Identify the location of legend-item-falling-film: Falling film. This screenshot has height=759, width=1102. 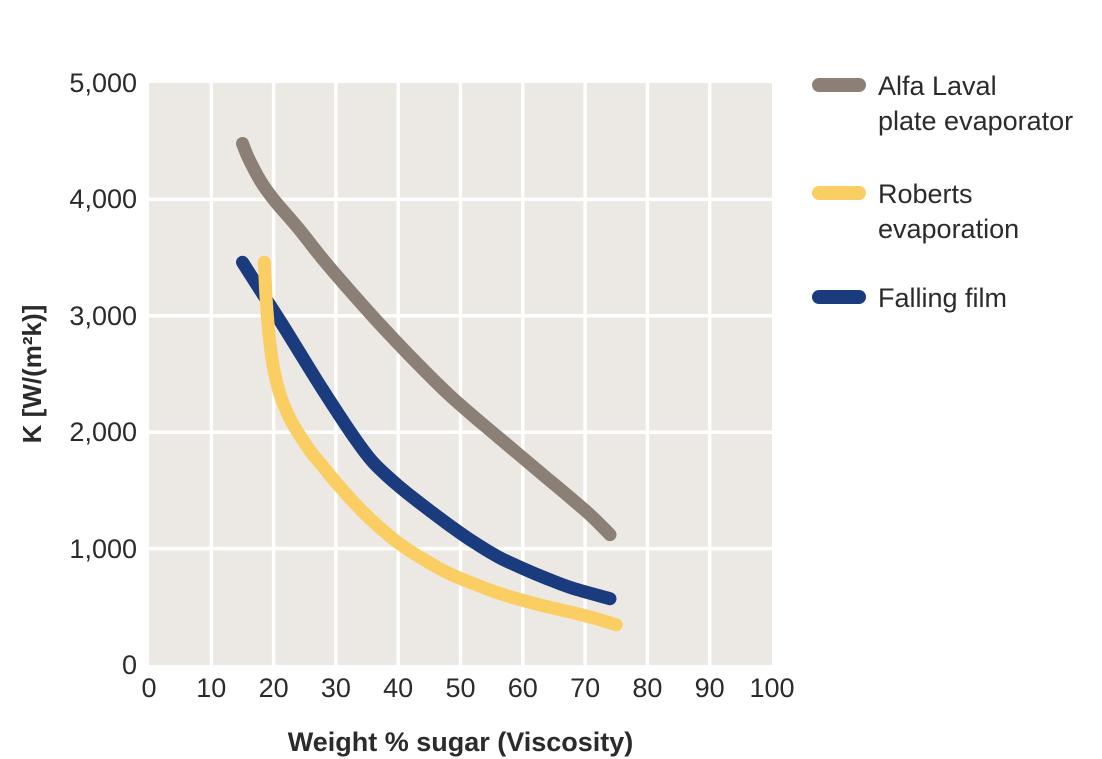
(909, 298).